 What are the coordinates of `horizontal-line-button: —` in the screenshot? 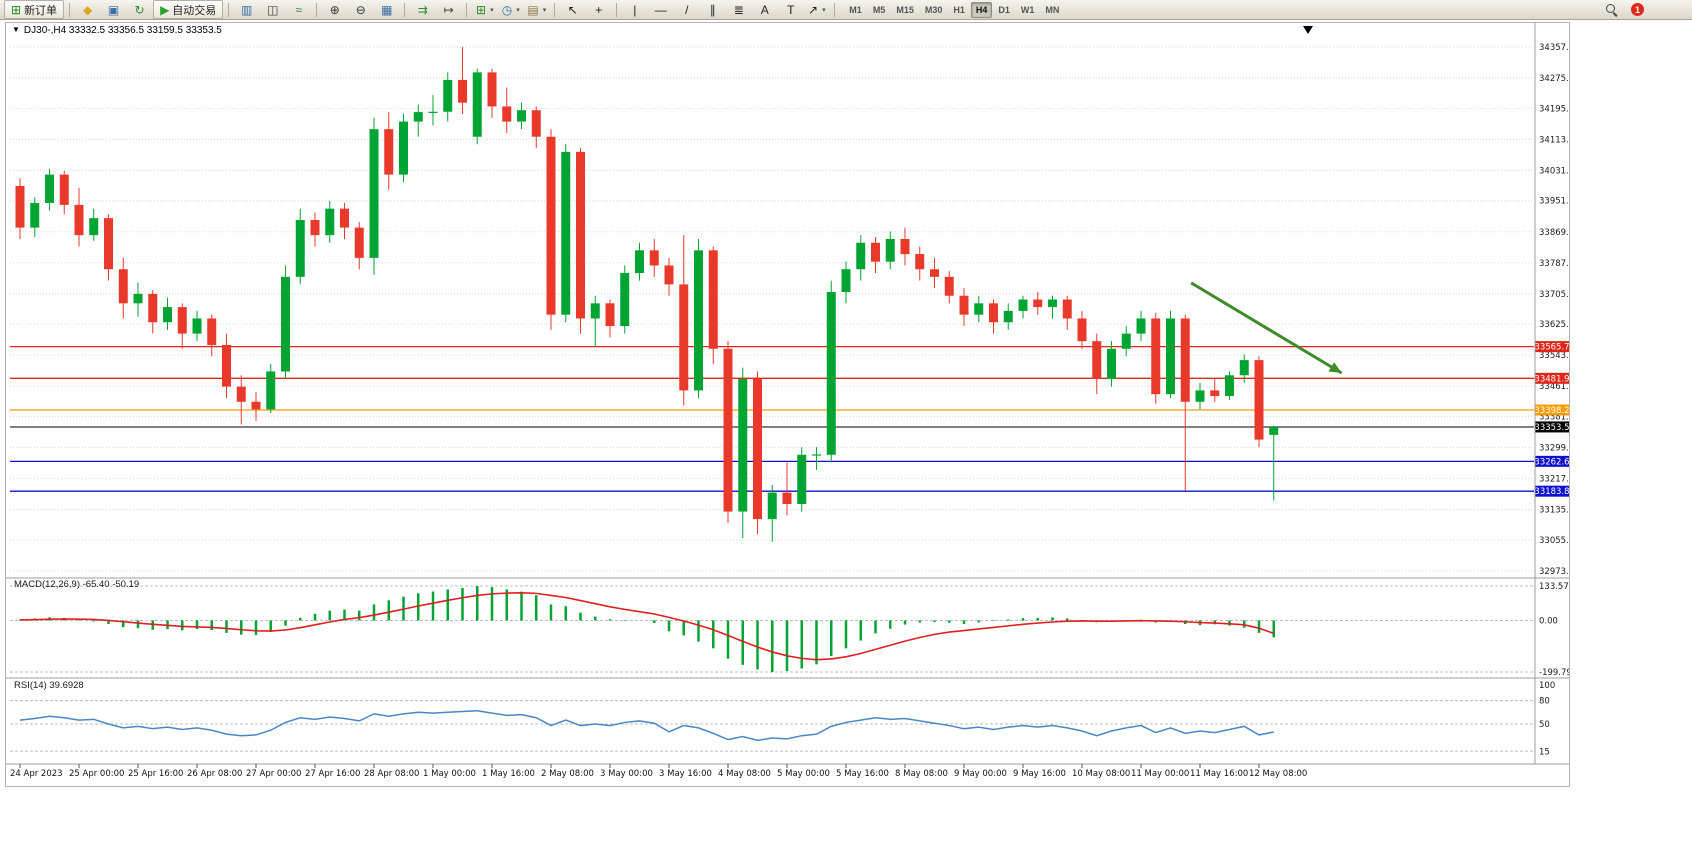 It's located at (660, 9).